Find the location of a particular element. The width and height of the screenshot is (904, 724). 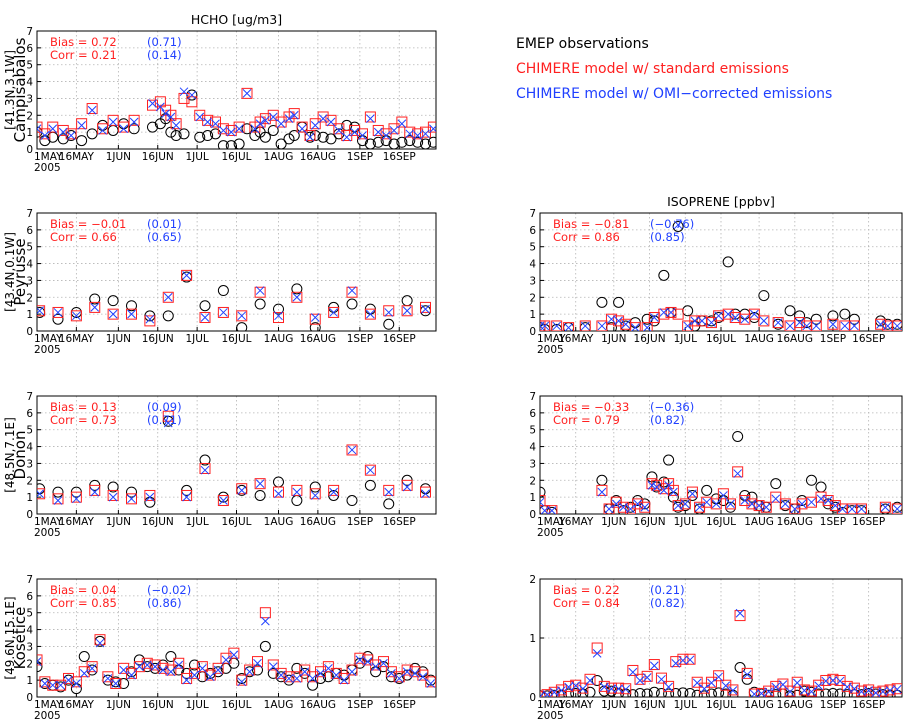

x-tick-label: 1SEP is located at coordinates (360, 522).